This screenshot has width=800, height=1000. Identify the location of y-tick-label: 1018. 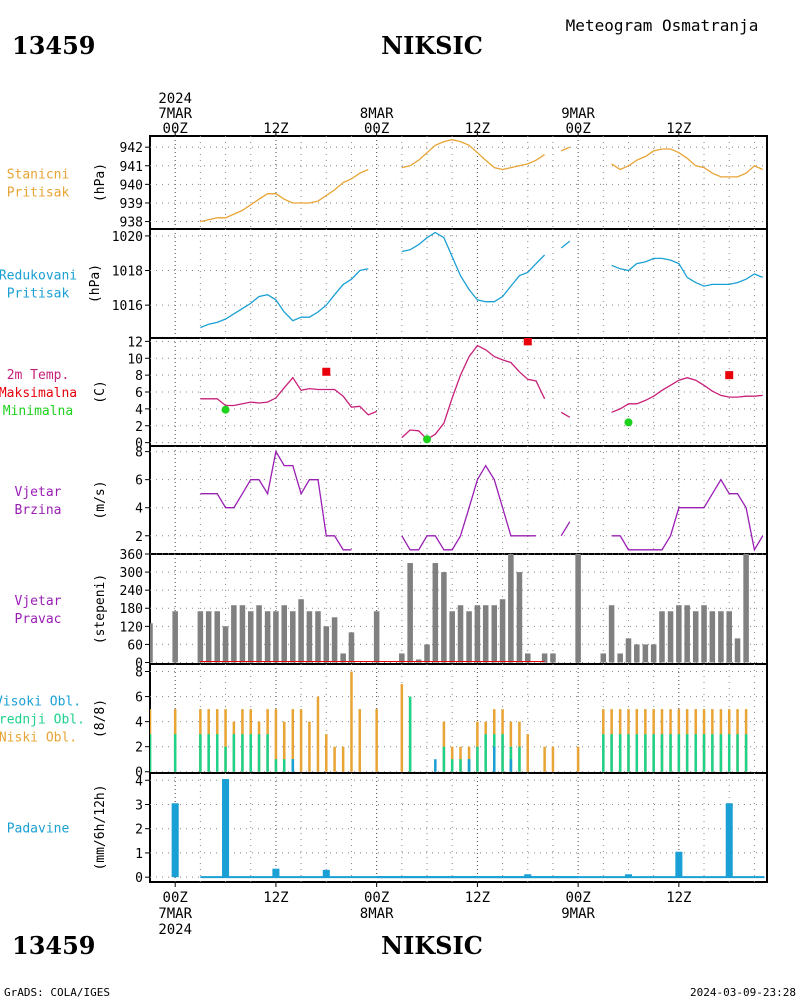
(127, 272).